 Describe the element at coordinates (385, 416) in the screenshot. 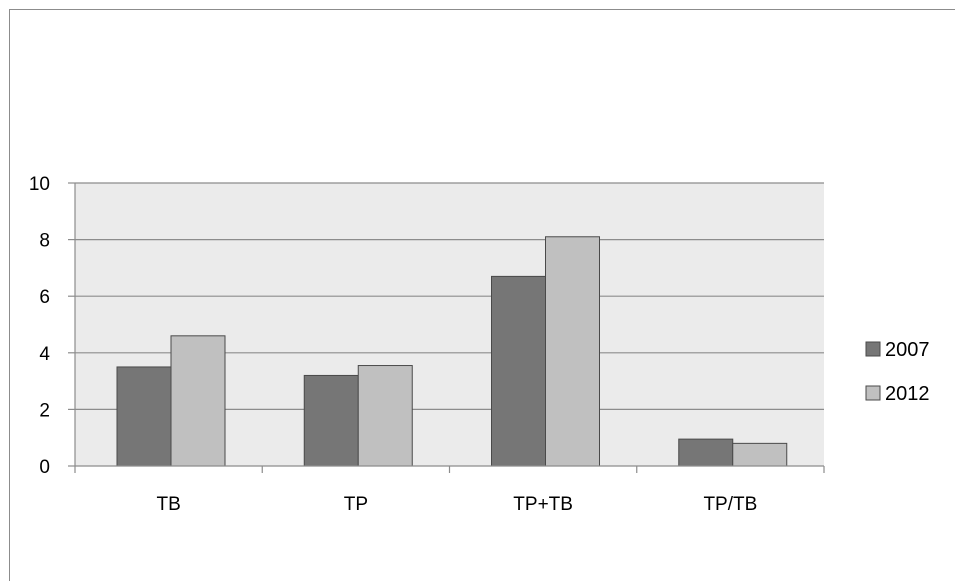

I see `bar-2012-TP` at that location.